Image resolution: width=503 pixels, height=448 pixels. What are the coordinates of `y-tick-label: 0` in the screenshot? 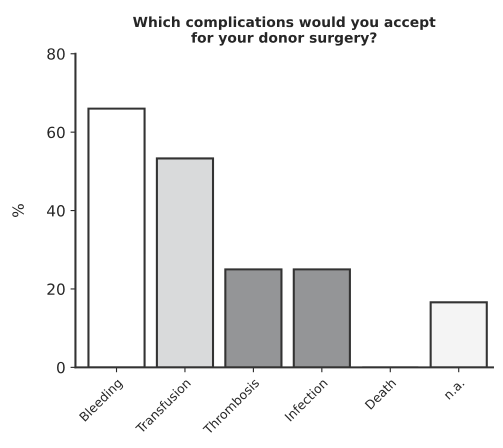 It's located at (61, 368).